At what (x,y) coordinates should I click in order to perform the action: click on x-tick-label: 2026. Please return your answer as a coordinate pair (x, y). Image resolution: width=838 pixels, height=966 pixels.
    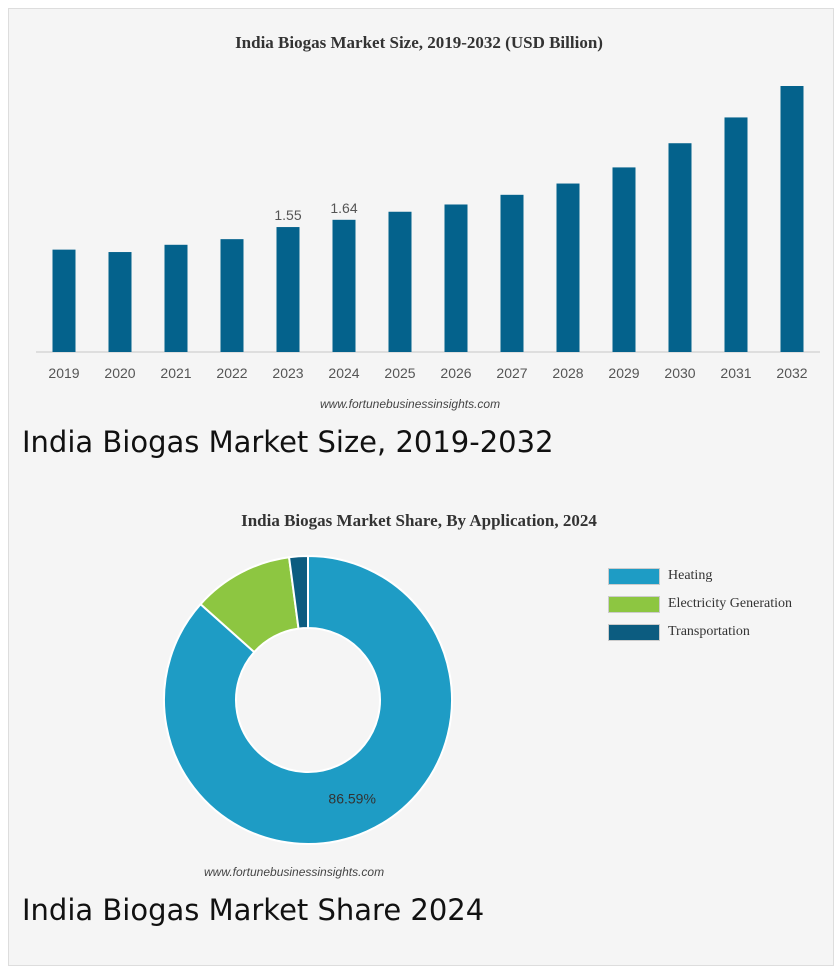
    Looking at the image, I should click on (455, 373).